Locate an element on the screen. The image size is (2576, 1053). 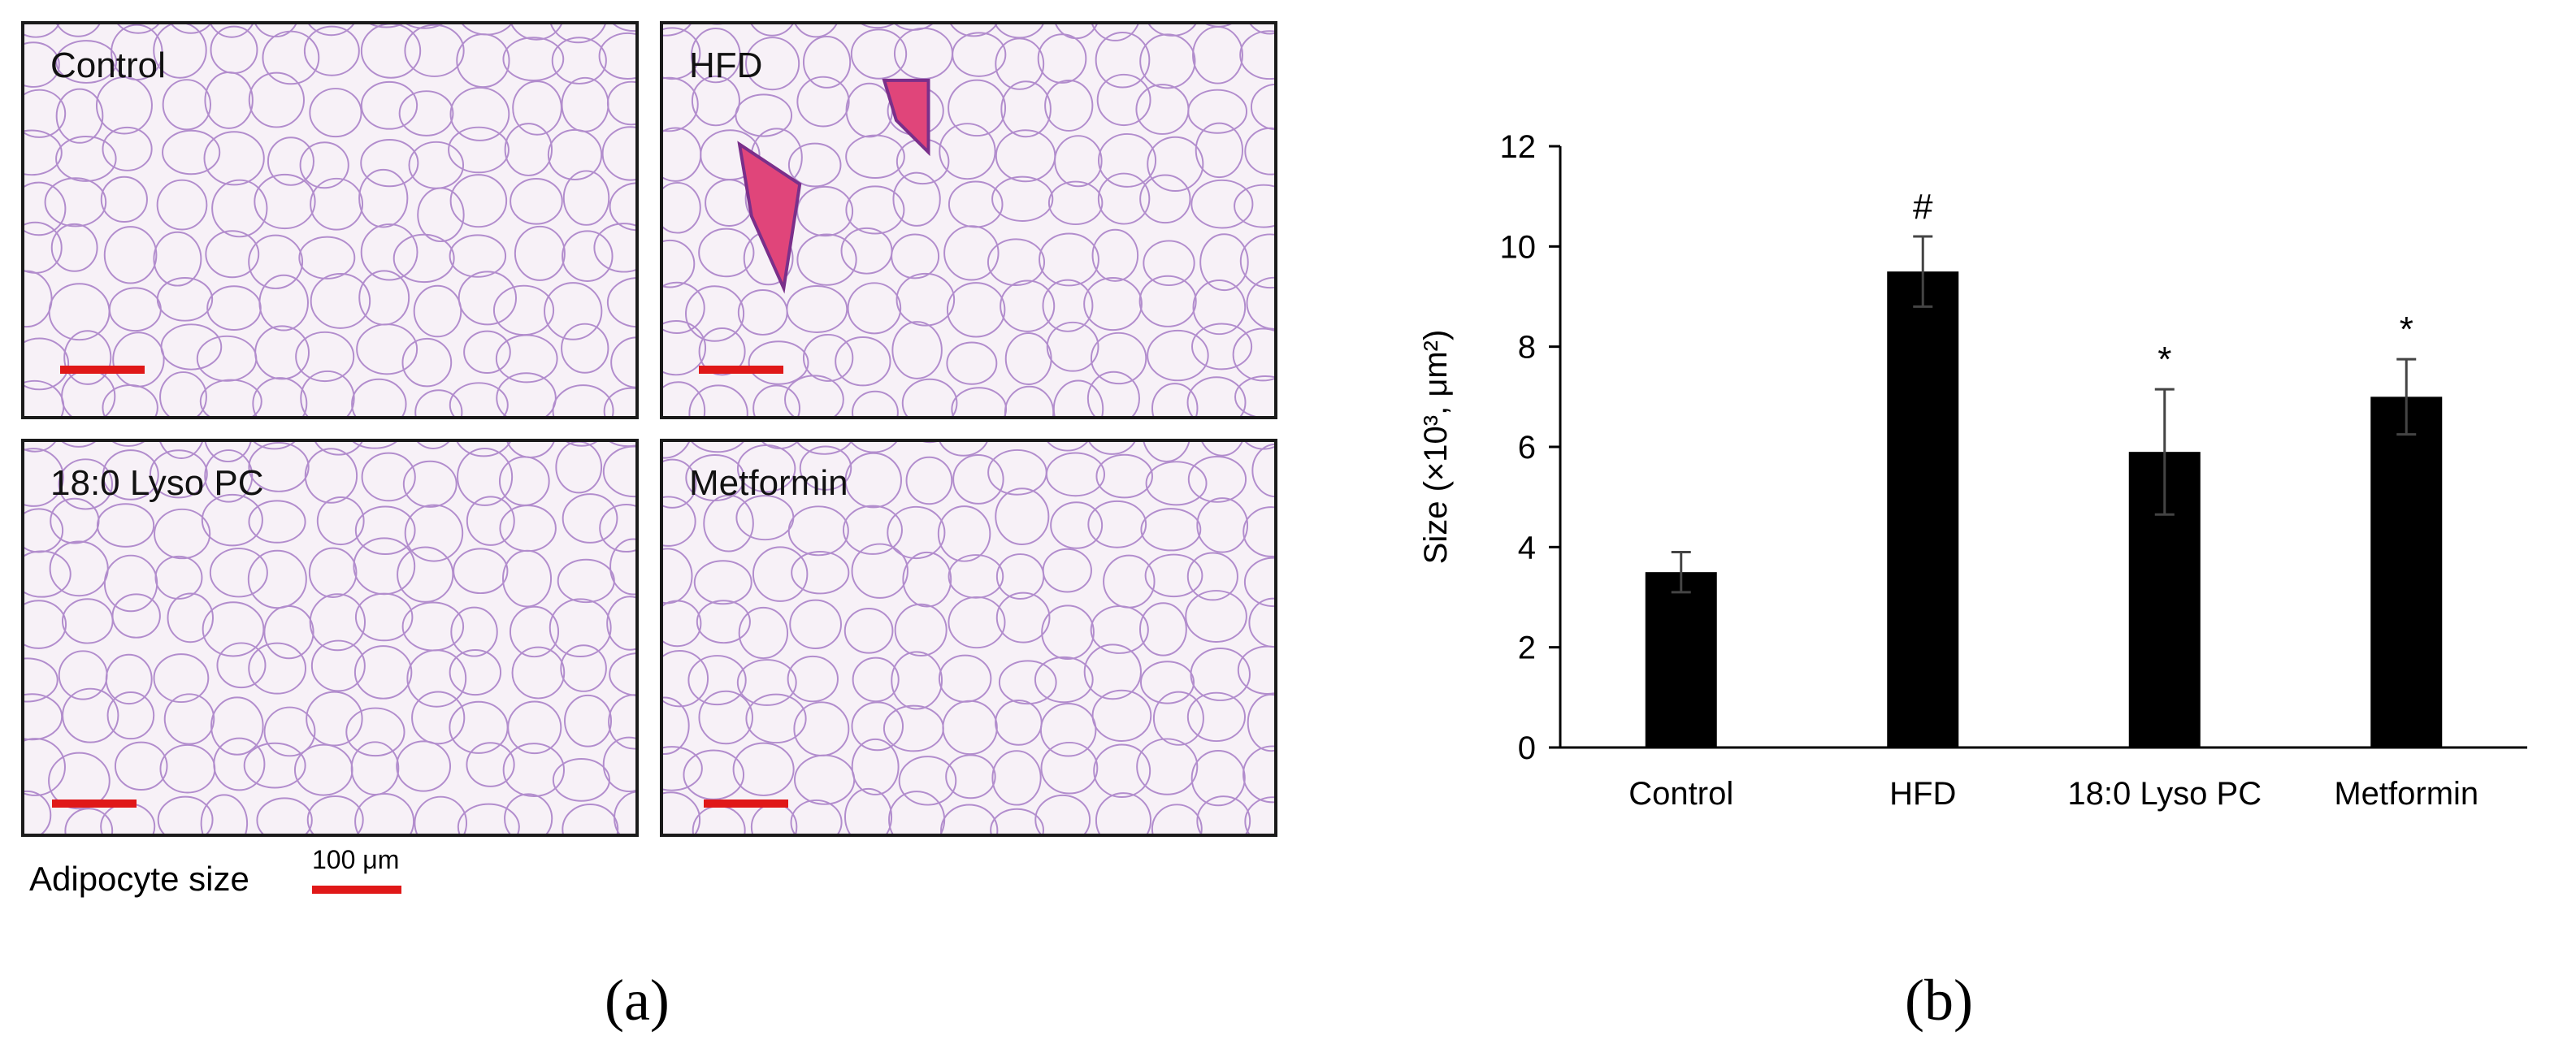
histology-image-lysopc: 18:0 Lyso PC is located at coordinates (330, 638).